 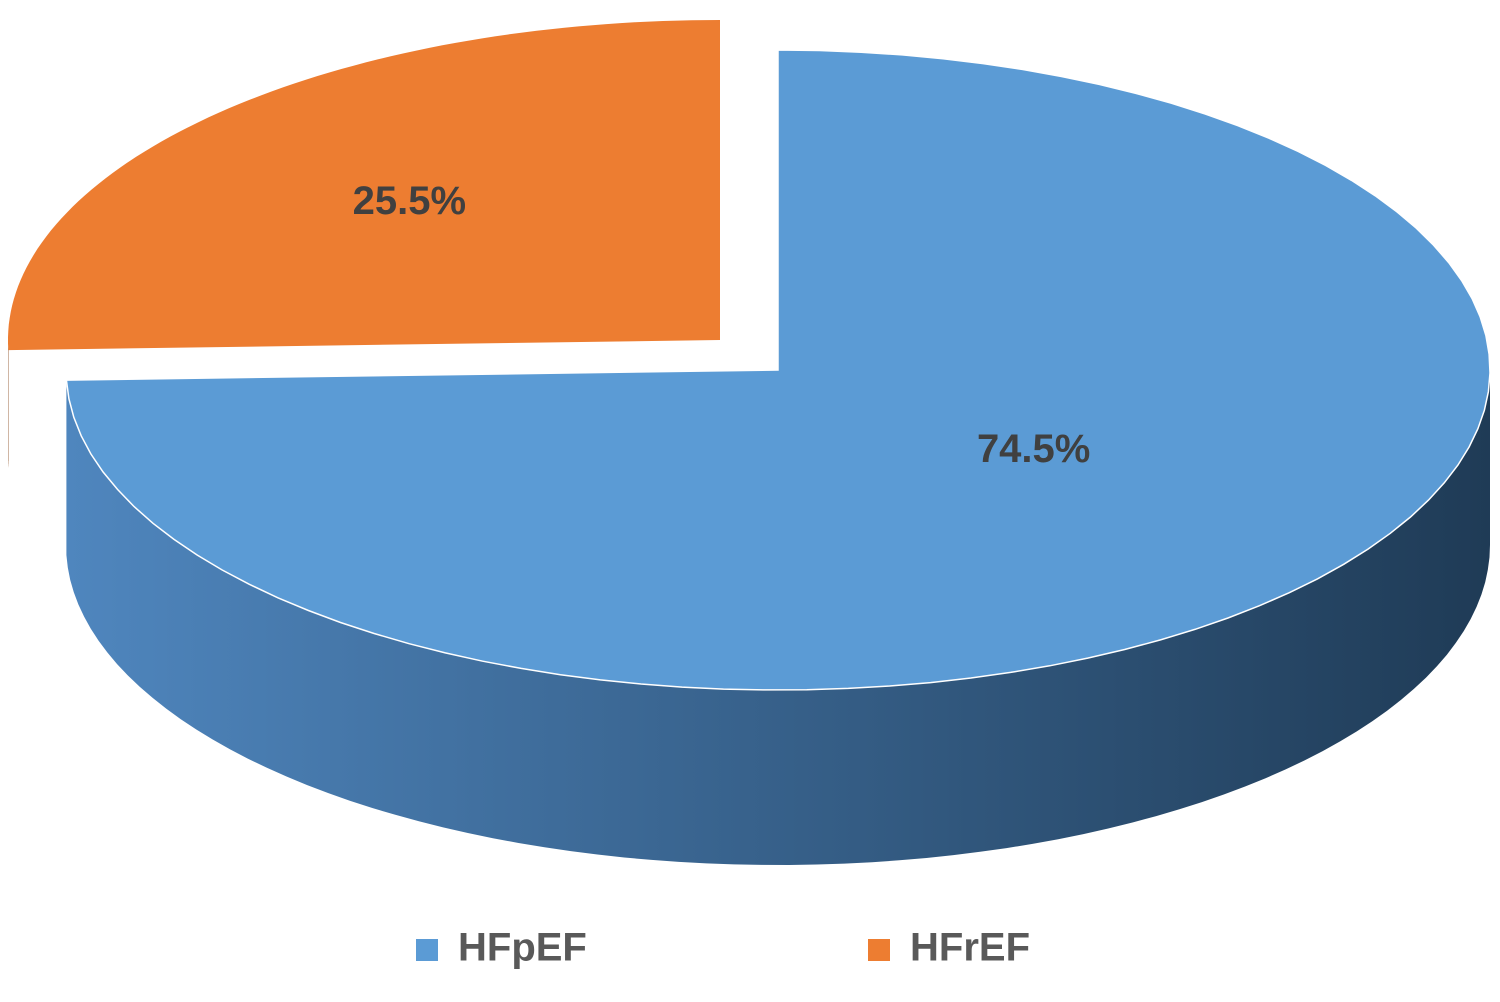 What do you see at coordinates (970, 948) in the screenshot?
I see `legend-label: HFrEF` at bounding box center [970, 948].